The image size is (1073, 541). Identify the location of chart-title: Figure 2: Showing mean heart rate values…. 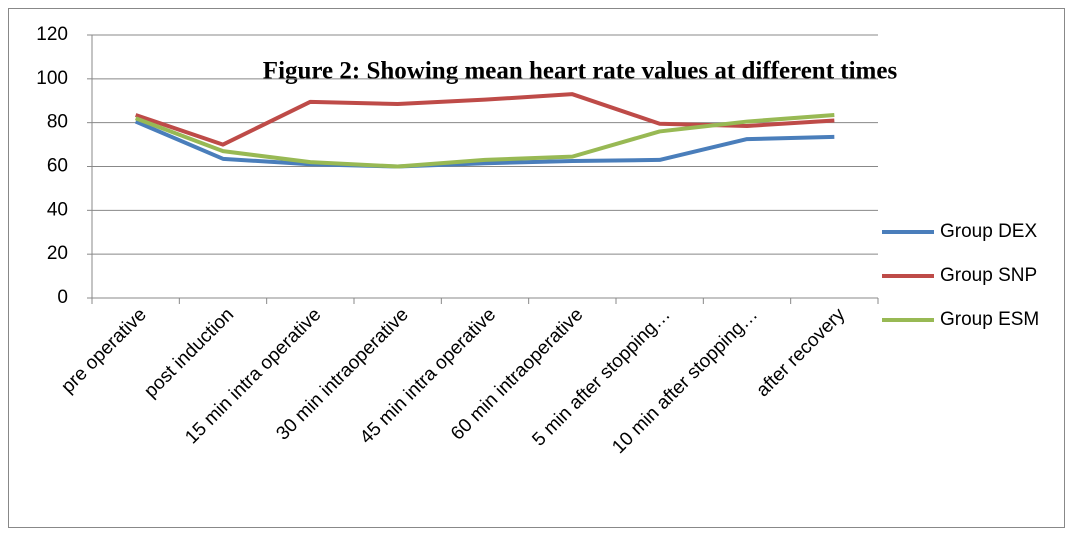
(580, 71).